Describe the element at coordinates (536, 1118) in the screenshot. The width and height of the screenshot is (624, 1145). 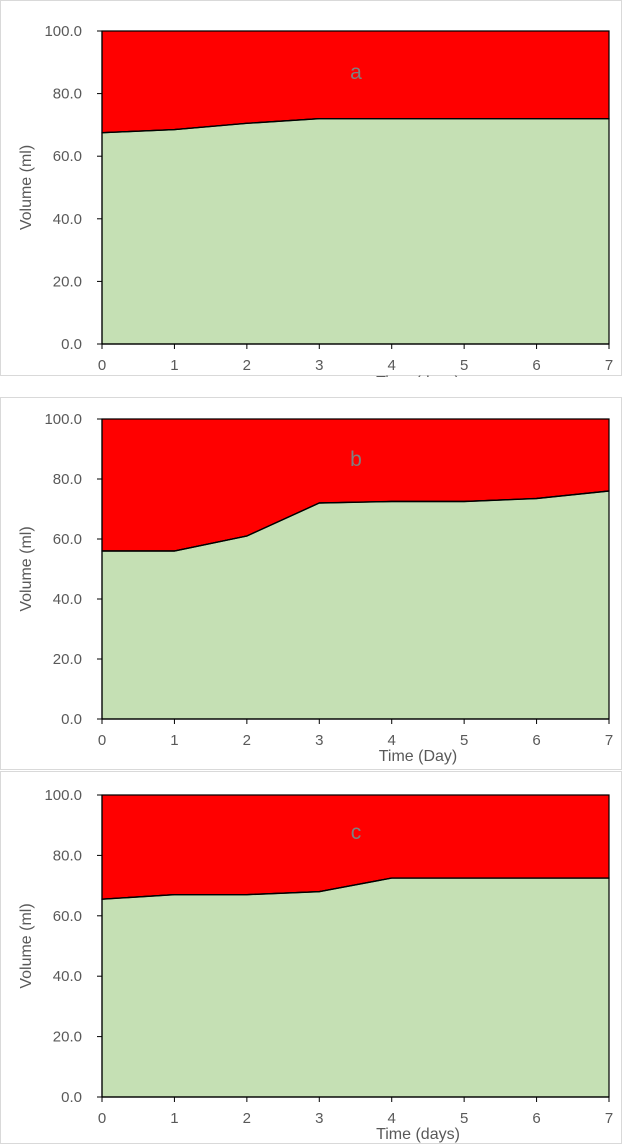
I see `x-tick-label-c-6: 6` at that location.